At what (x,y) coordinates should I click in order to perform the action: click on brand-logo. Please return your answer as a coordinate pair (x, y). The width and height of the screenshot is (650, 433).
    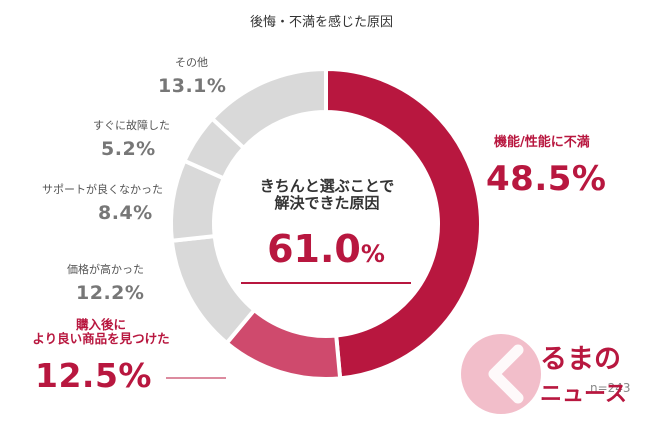
    Looking at the image, I should click on (501, 374).